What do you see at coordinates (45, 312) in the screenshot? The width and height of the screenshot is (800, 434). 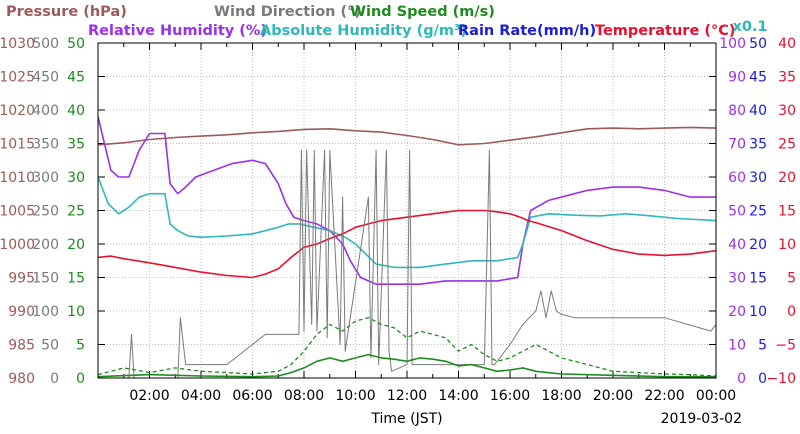 I see `wind_direction-tick-label: 100` at bounding box center [45, 312].